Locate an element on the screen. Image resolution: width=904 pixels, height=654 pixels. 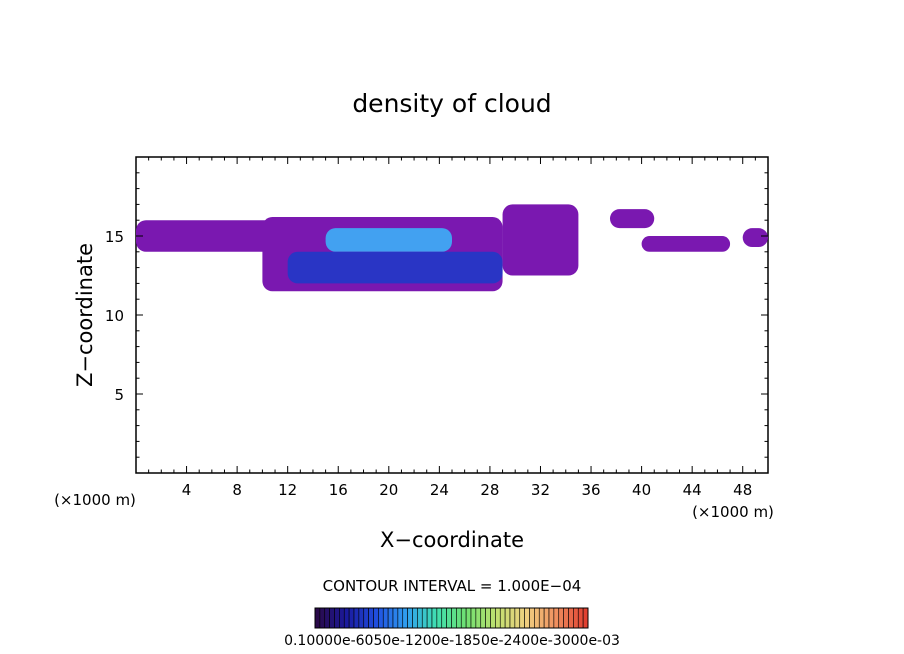
colorbar-frame is located at coordinates (451, 618).